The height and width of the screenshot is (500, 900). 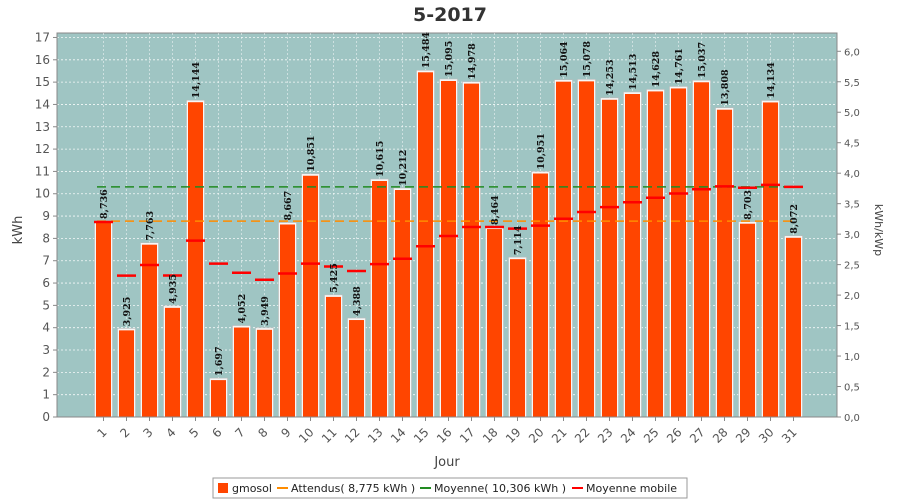 What do you see at coordinates (467, 435) in the screenshot?
I see `x-tick-label: 17` at bounding box center [467, 435].